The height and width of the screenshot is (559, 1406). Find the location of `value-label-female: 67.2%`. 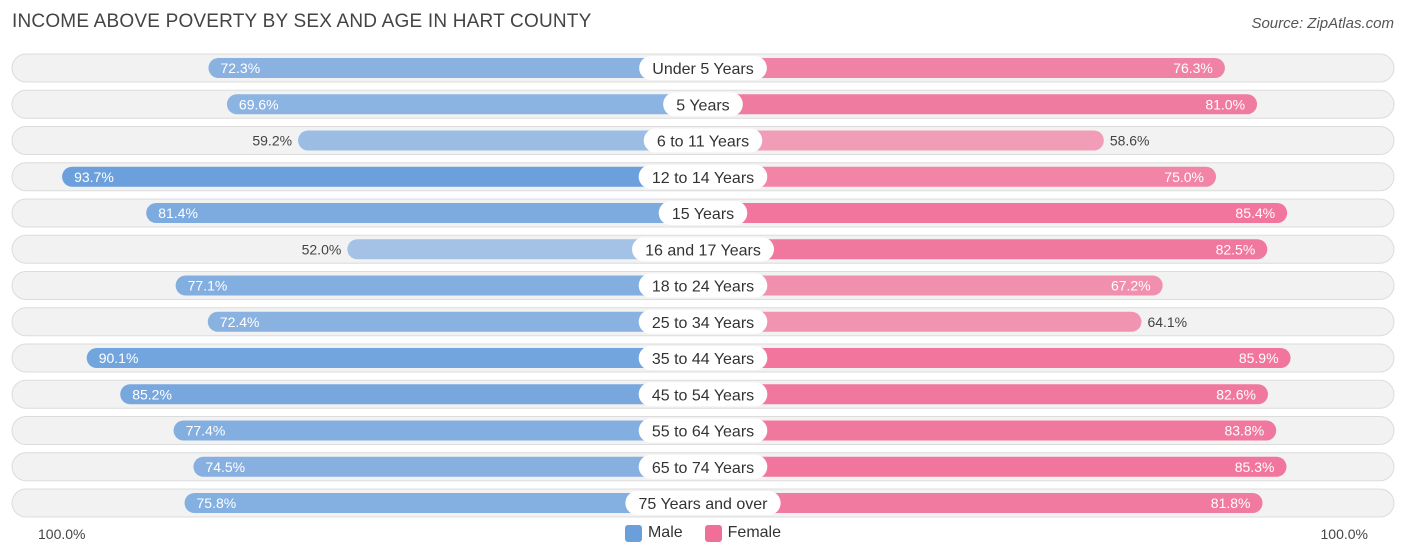

value-label-female: 67.2% is located at coordinates (1131, 286).